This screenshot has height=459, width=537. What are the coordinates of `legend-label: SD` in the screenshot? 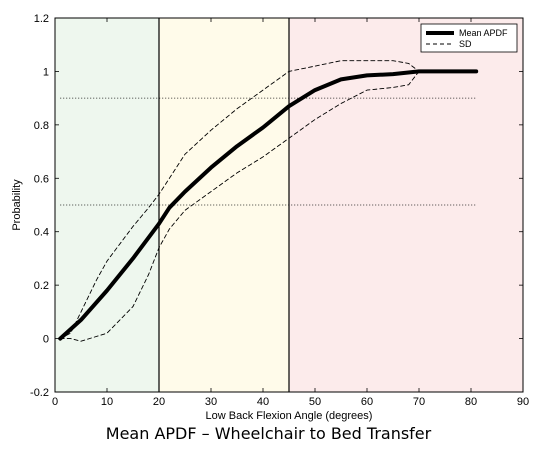 It's located at (465, 44).